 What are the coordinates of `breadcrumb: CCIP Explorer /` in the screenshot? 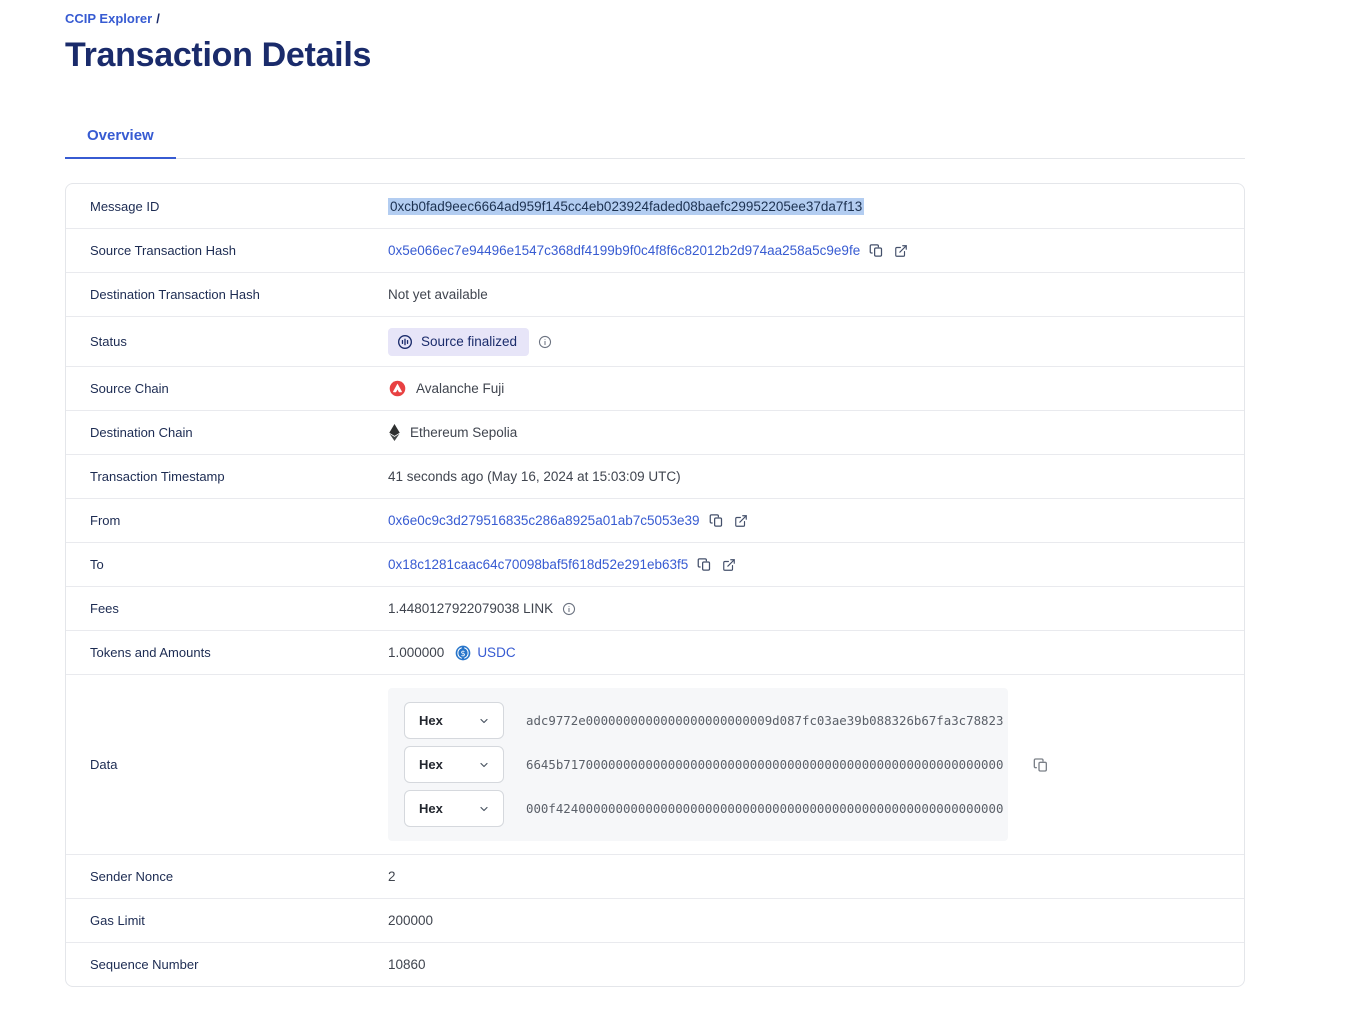 It's located at (655, 18).